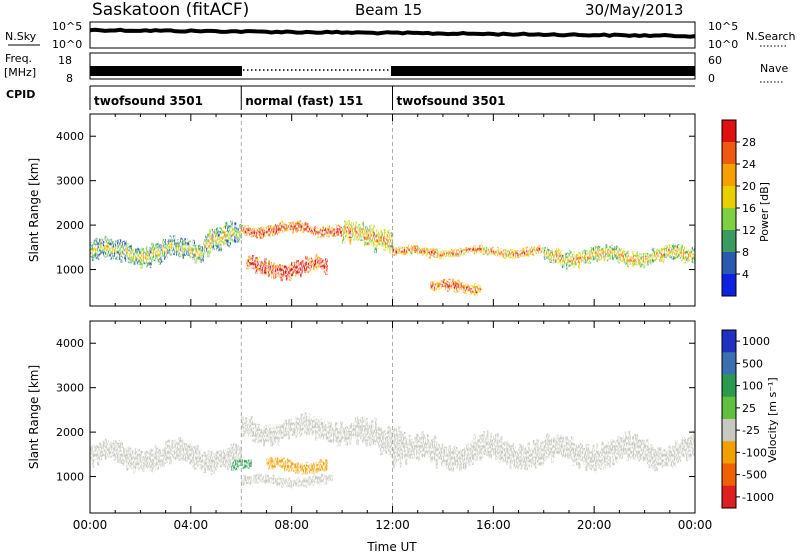 This screenshot has width=800, height=554. Describe the element at coordinates (34, 417) in the screenshot. I see `velocity-ylabel: Slant Range [km]` at that location.